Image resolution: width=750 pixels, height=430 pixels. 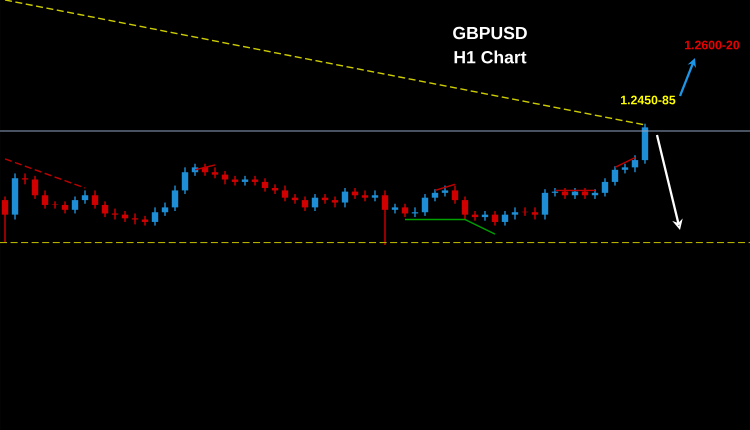 What do you see at coordinates (712, 45) in the screenshot?
I see `text: 1.2600-20` at bounding box center [712, 45].